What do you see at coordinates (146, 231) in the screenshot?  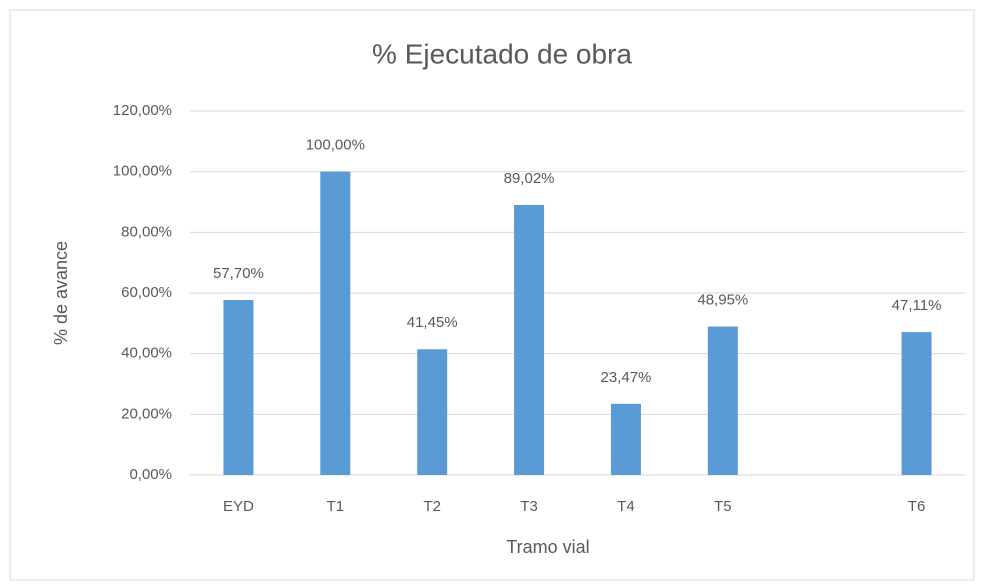 I see `y-tick-label: 80,00%` at bounding box center [146, 231].